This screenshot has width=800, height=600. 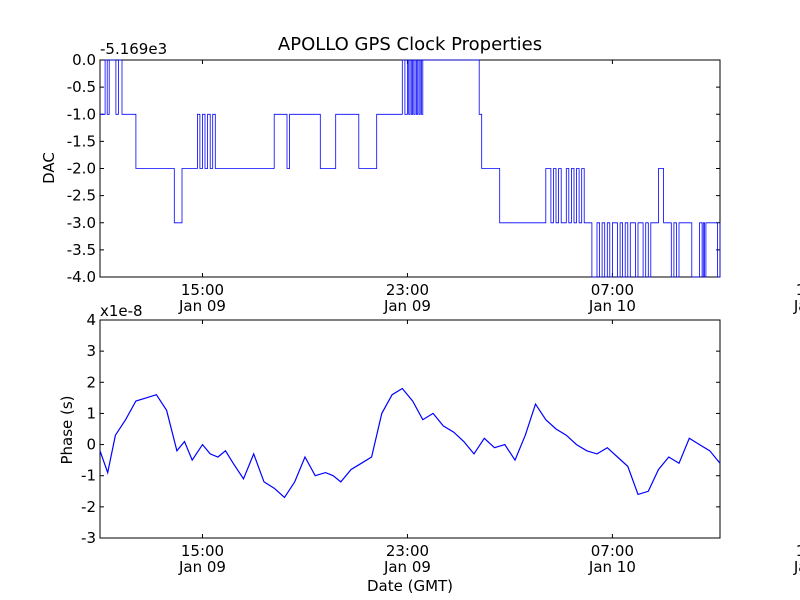 What do you see at coordinates (88, 507) in the screenshot?
I see `phase-ytick-label: -2` at bounding box center [88, 507].